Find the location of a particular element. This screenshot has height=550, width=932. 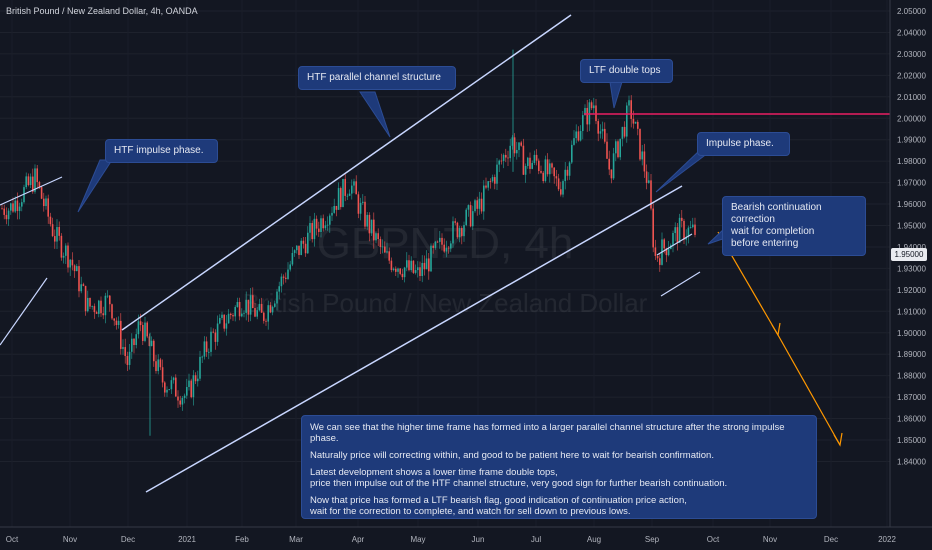

price-tick-label: 1.96000 is located at coordinates (911, 204).